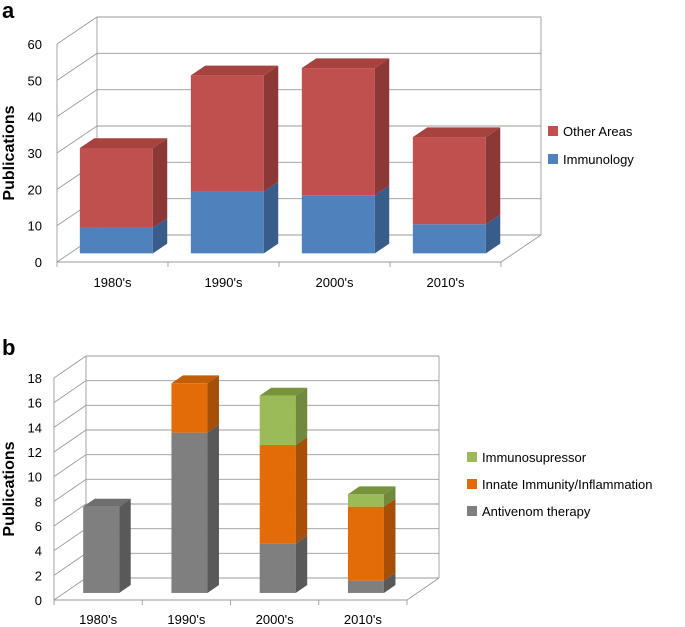 This screenshot has height=627, width=685. What do you see at coordinates (35, 189) in the screenshot?
I see `panel-a-ytick-label: 20` at bounding box center [35, 189].